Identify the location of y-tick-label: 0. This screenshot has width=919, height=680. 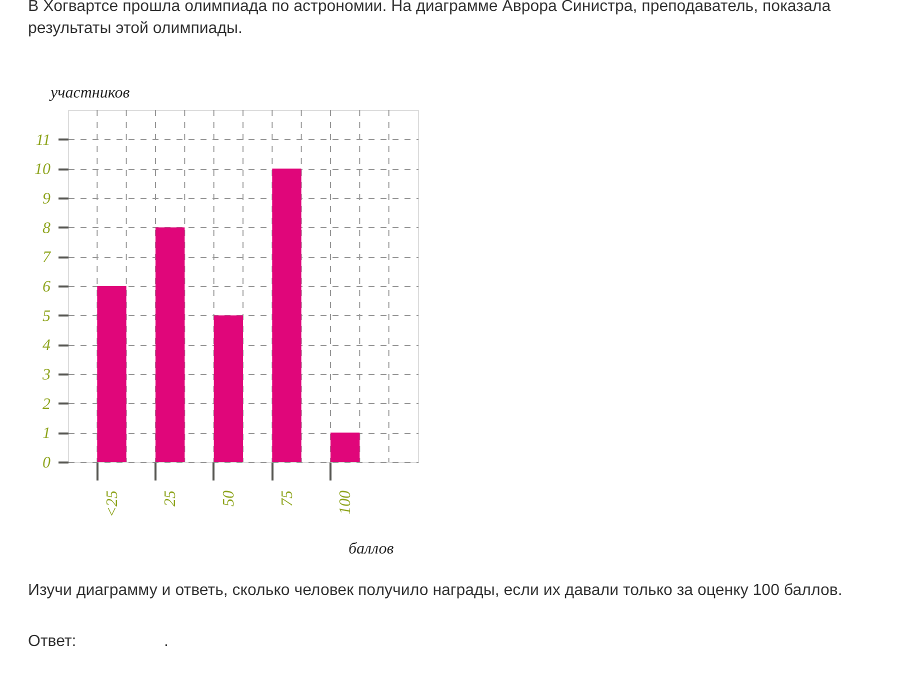
(46, 463).